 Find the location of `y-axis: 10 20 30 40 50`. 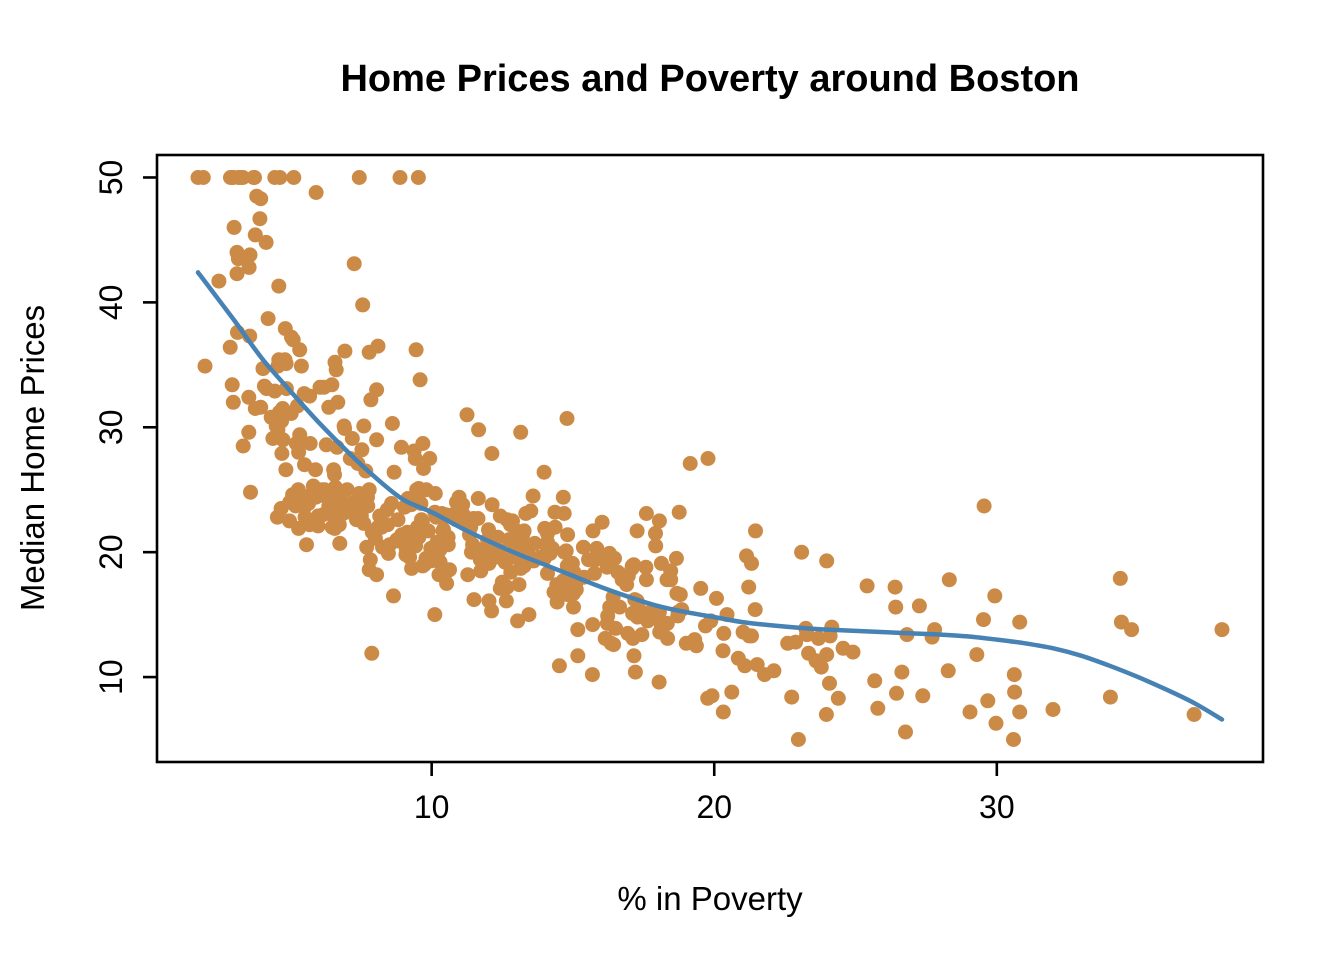

y-axis: 10 20 30 40 50 is located at coordinates (125, 427).